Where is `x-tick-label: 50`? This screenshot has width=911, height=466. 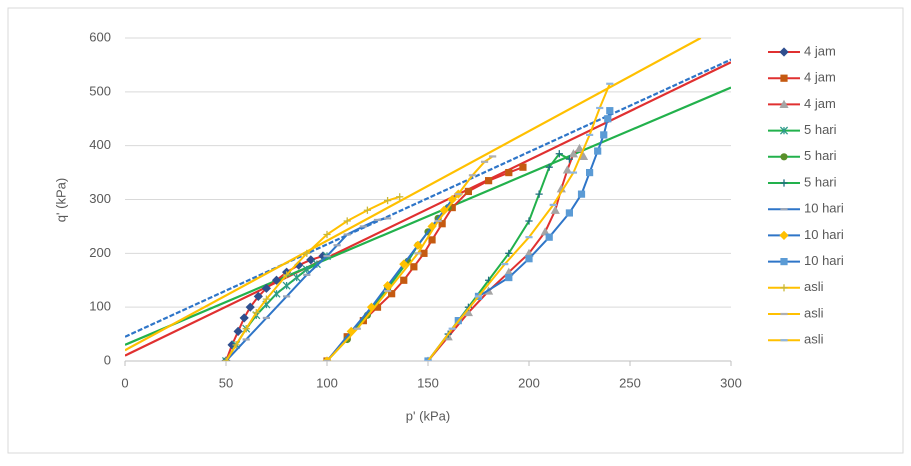
x-tick-label: 50 is located at coordinates (226, 382).